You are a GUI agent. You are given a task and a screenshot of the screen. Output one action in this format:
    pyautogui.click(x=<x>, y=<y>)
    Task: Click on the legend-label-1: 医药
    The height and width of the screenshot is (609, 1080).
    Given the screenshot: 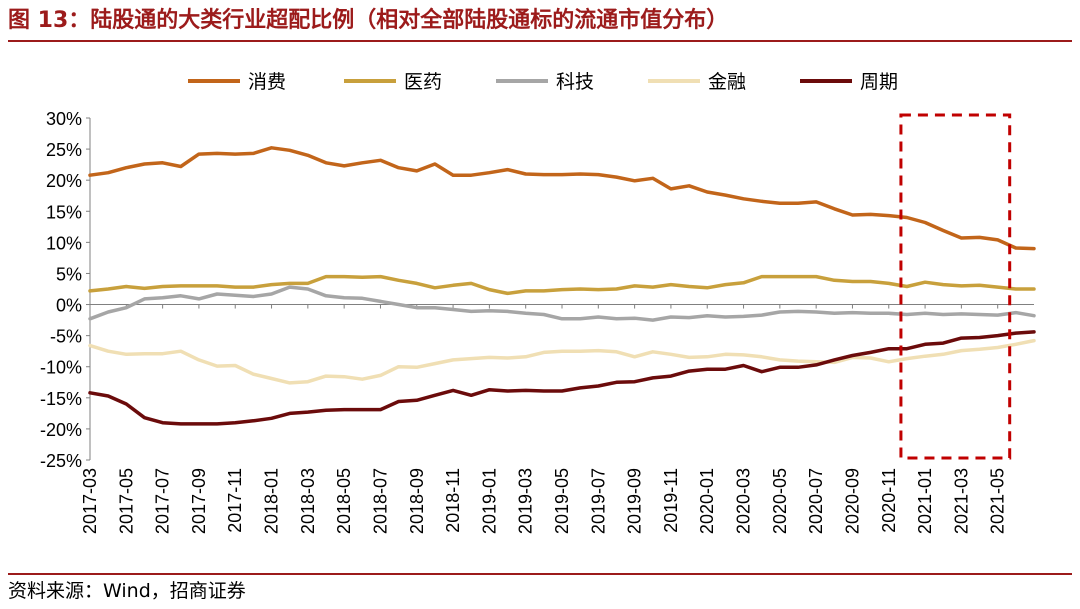 What is the action you would take?
    pyautogui.click(x=423, y=82)
    